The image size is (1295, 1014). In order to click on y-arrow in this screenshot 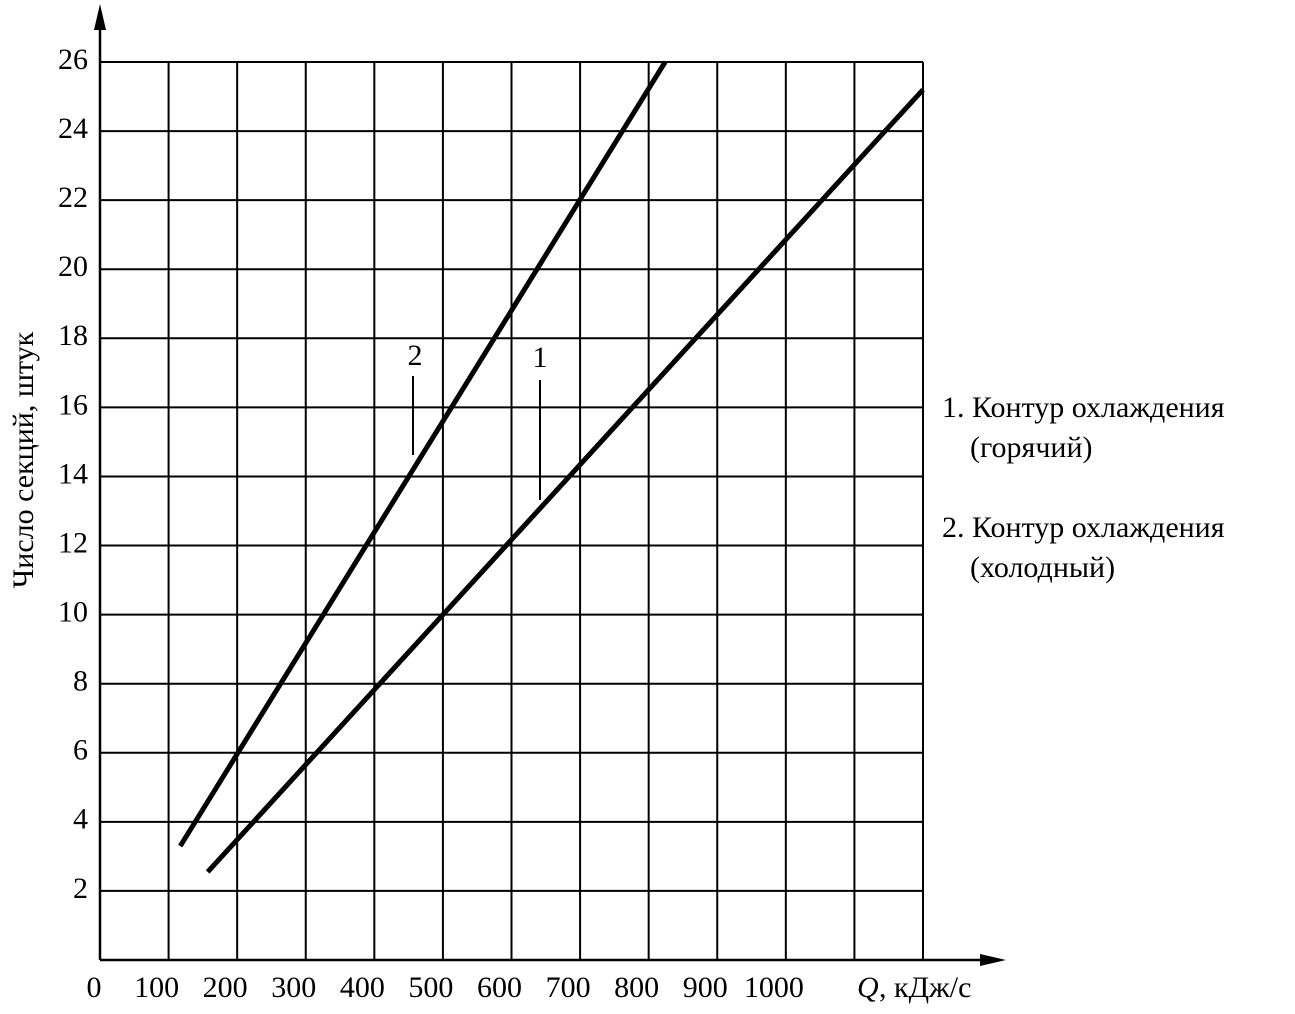, I will do `click(100, 17)`.